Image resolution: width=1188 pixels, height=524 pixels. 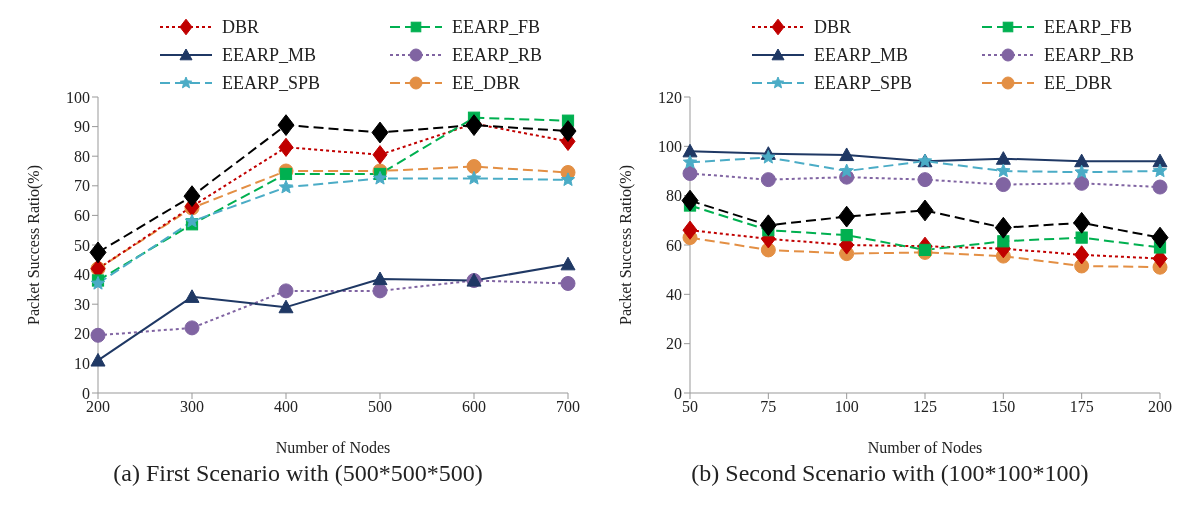 I want to click on x-tick-label: 400, so click(x=286, y=407).